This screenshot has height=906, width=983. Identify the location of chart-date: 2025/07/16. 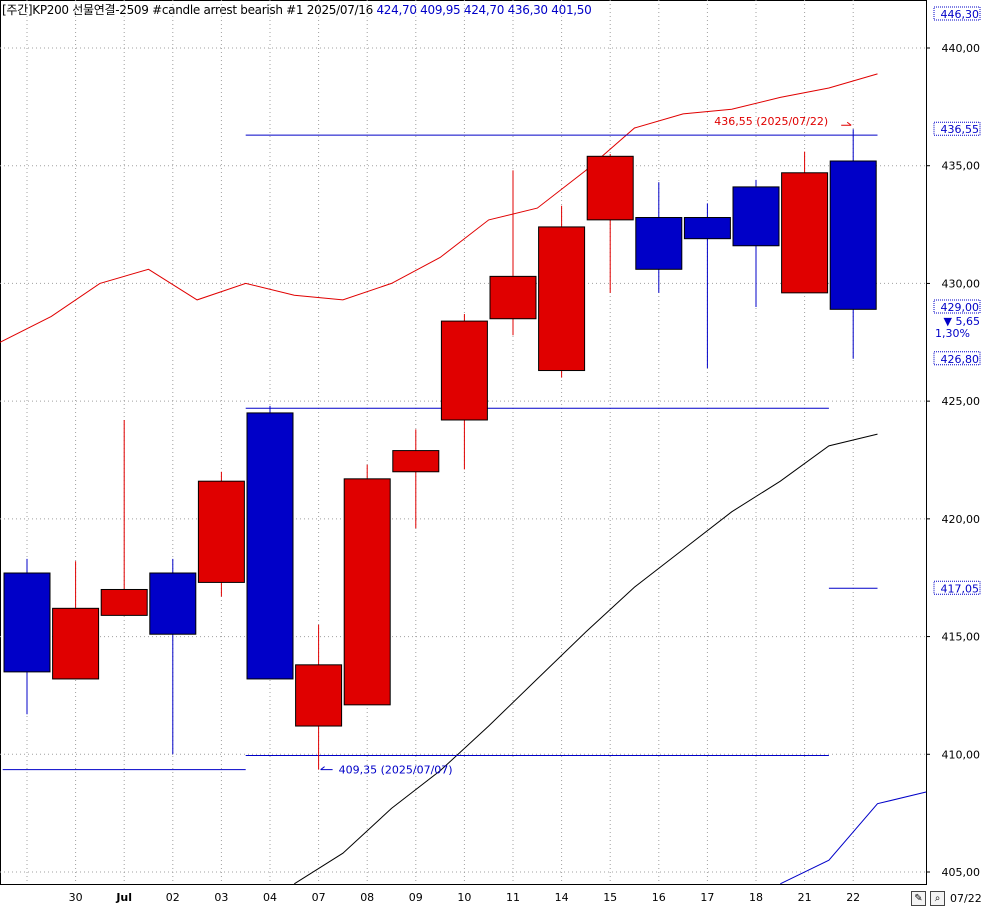
(339, 10).